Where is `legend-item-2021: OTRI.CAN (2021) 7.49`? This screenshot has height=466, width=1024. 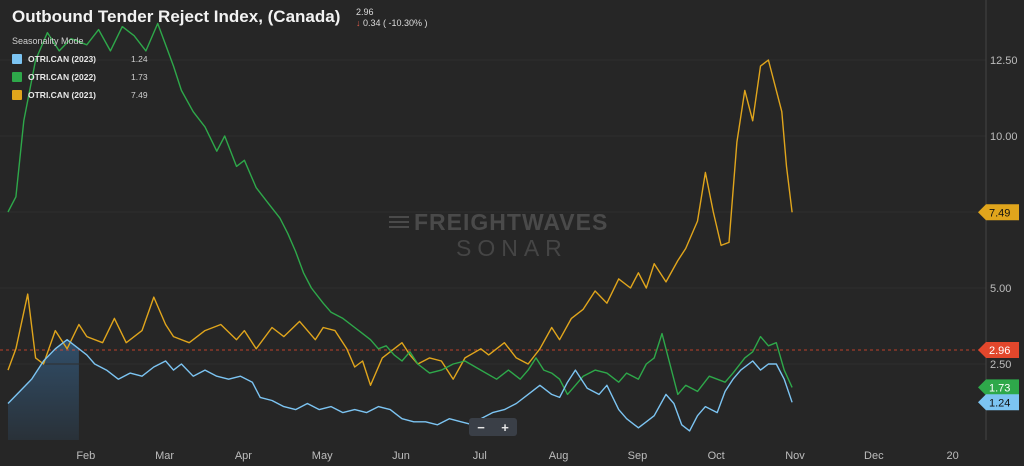
legend-item-2021: OTRI.CAN (2021) 7.49 is located at coordinates (80, 95).